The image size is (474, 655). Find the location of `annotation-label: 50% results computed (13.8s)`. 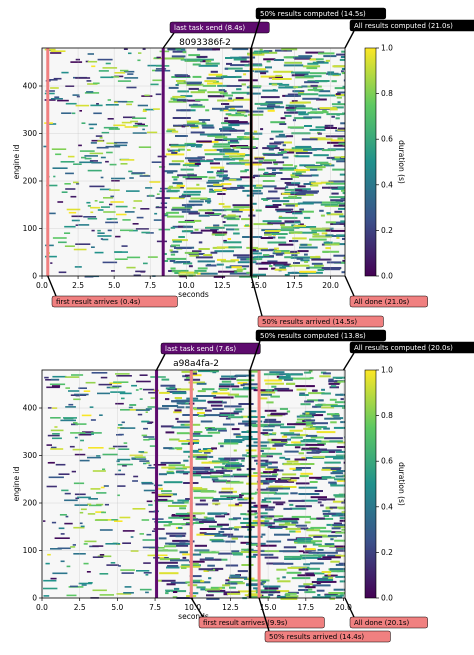

annotation-label: 50% results computed (13.8s) is located at coordinates (313, 336).